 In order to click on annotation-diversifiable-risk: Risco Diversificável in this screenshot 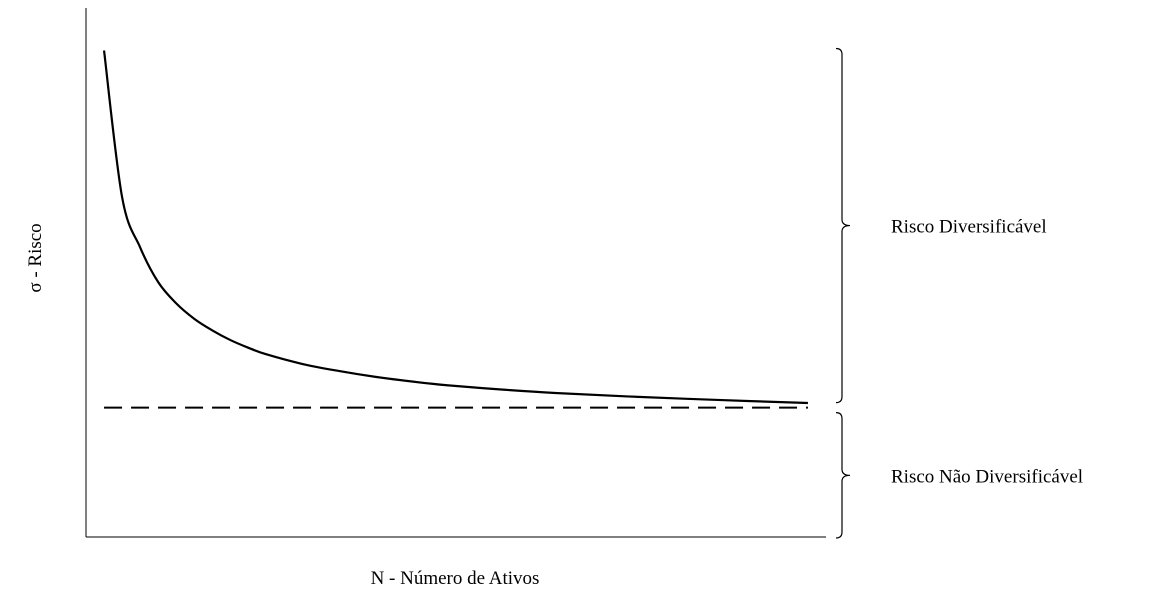, I will do `click(969, 227)`.